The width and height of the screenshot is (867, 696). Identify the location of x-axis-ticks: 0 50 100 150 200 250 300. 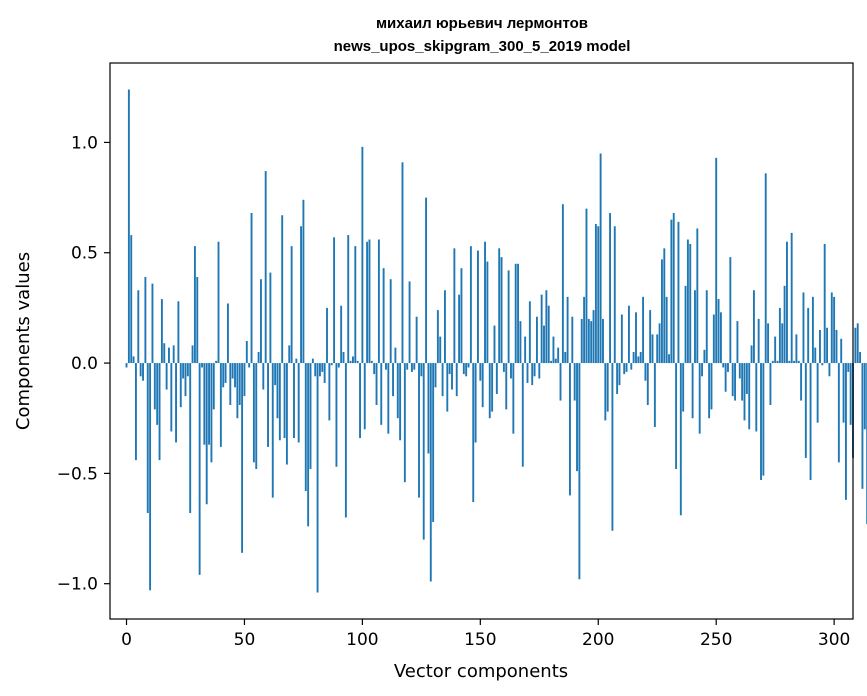
(485, 634).